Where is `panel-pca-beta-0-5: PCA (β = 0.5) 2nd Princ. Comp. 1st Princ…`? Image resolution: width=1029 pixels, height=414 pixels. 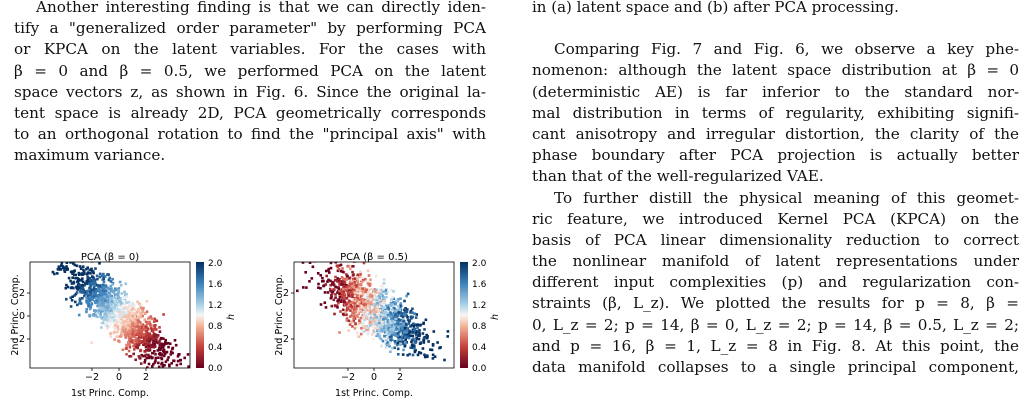 panel-pca-beta-0-5: PCA (β = 0.5) 2nd Princ. Comp. 1st Princ… is located at coordinates (387, 324).